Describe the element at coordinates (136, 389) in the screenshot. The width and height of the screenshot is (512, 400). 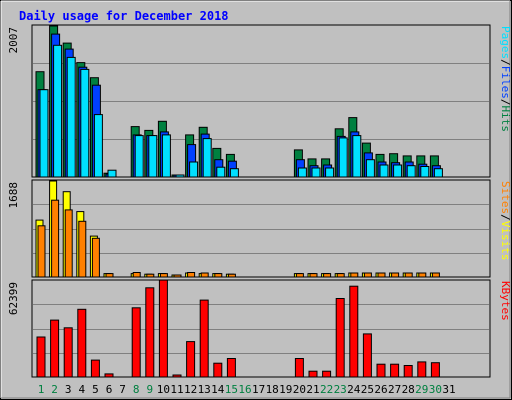
I see `x-tick-label-day-8: 8` at that location.